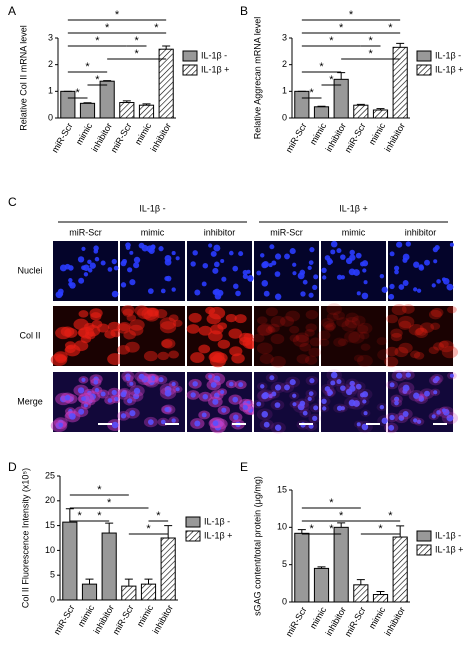  What do you see at coordinates (12, 467) in the screenshot?
I see `panel-label: D` at bounding box center [12, 467].